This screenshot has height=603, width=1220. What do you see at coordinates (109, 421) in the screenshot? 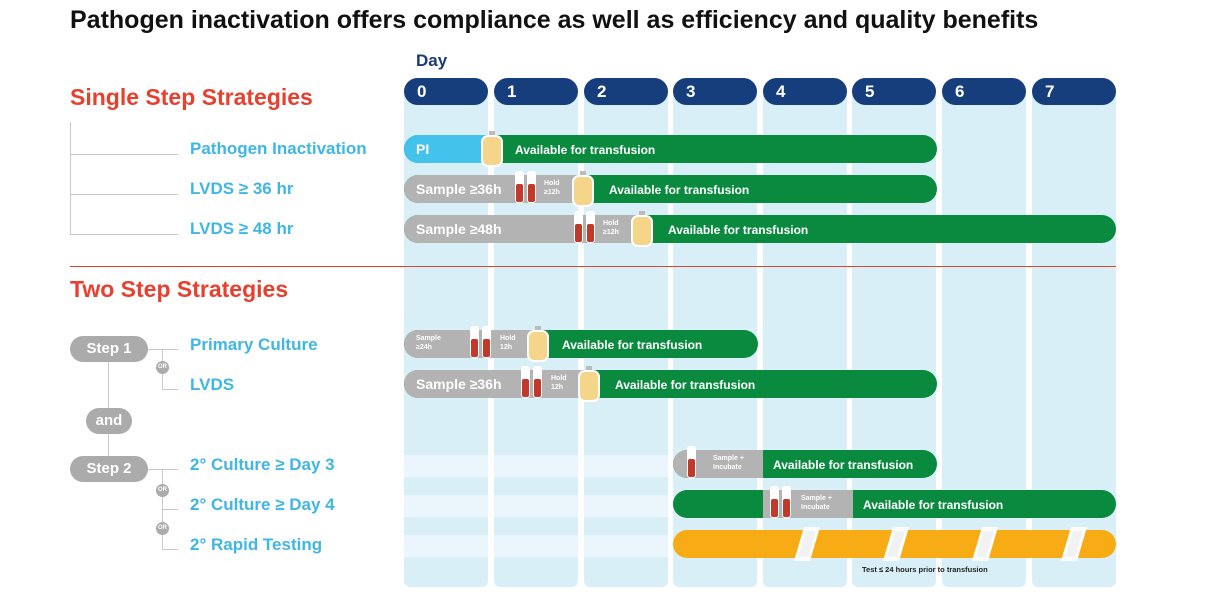
I see `and-pill: and` at bounding box center [109, 421].